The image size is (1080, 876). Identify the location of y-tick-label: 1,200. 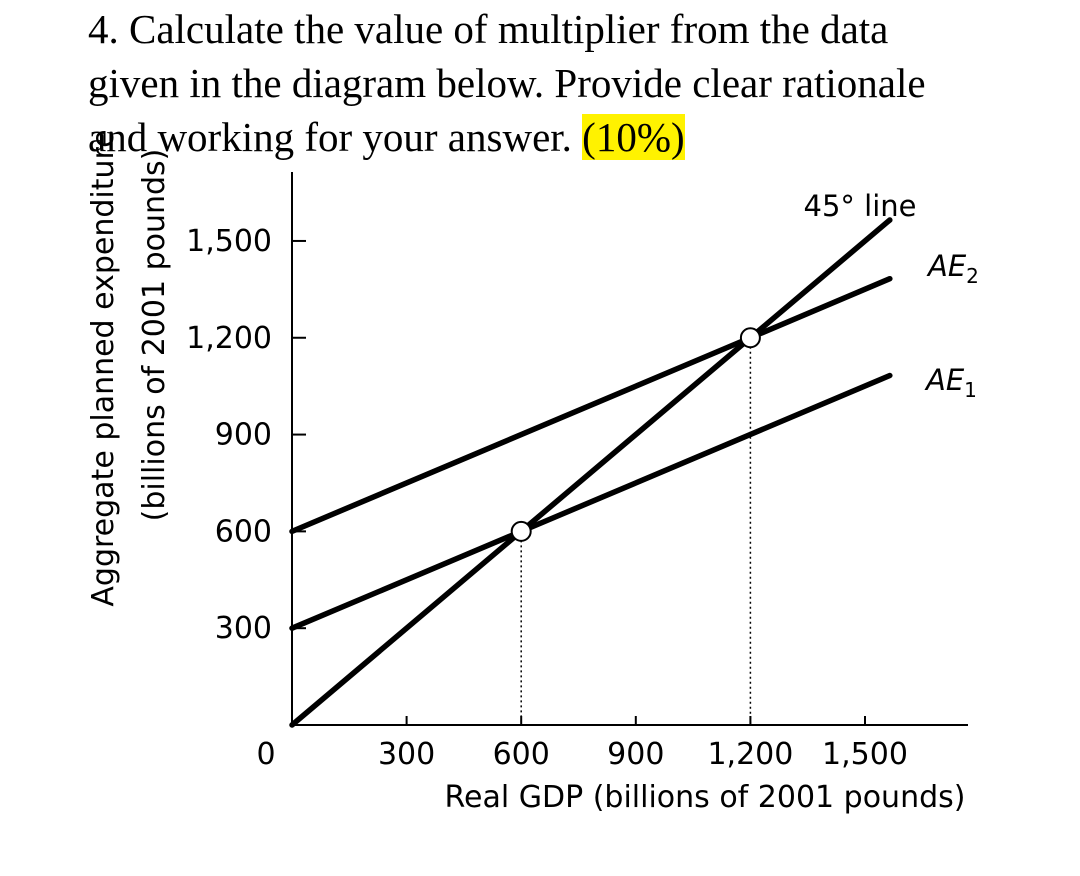
(229, 338).